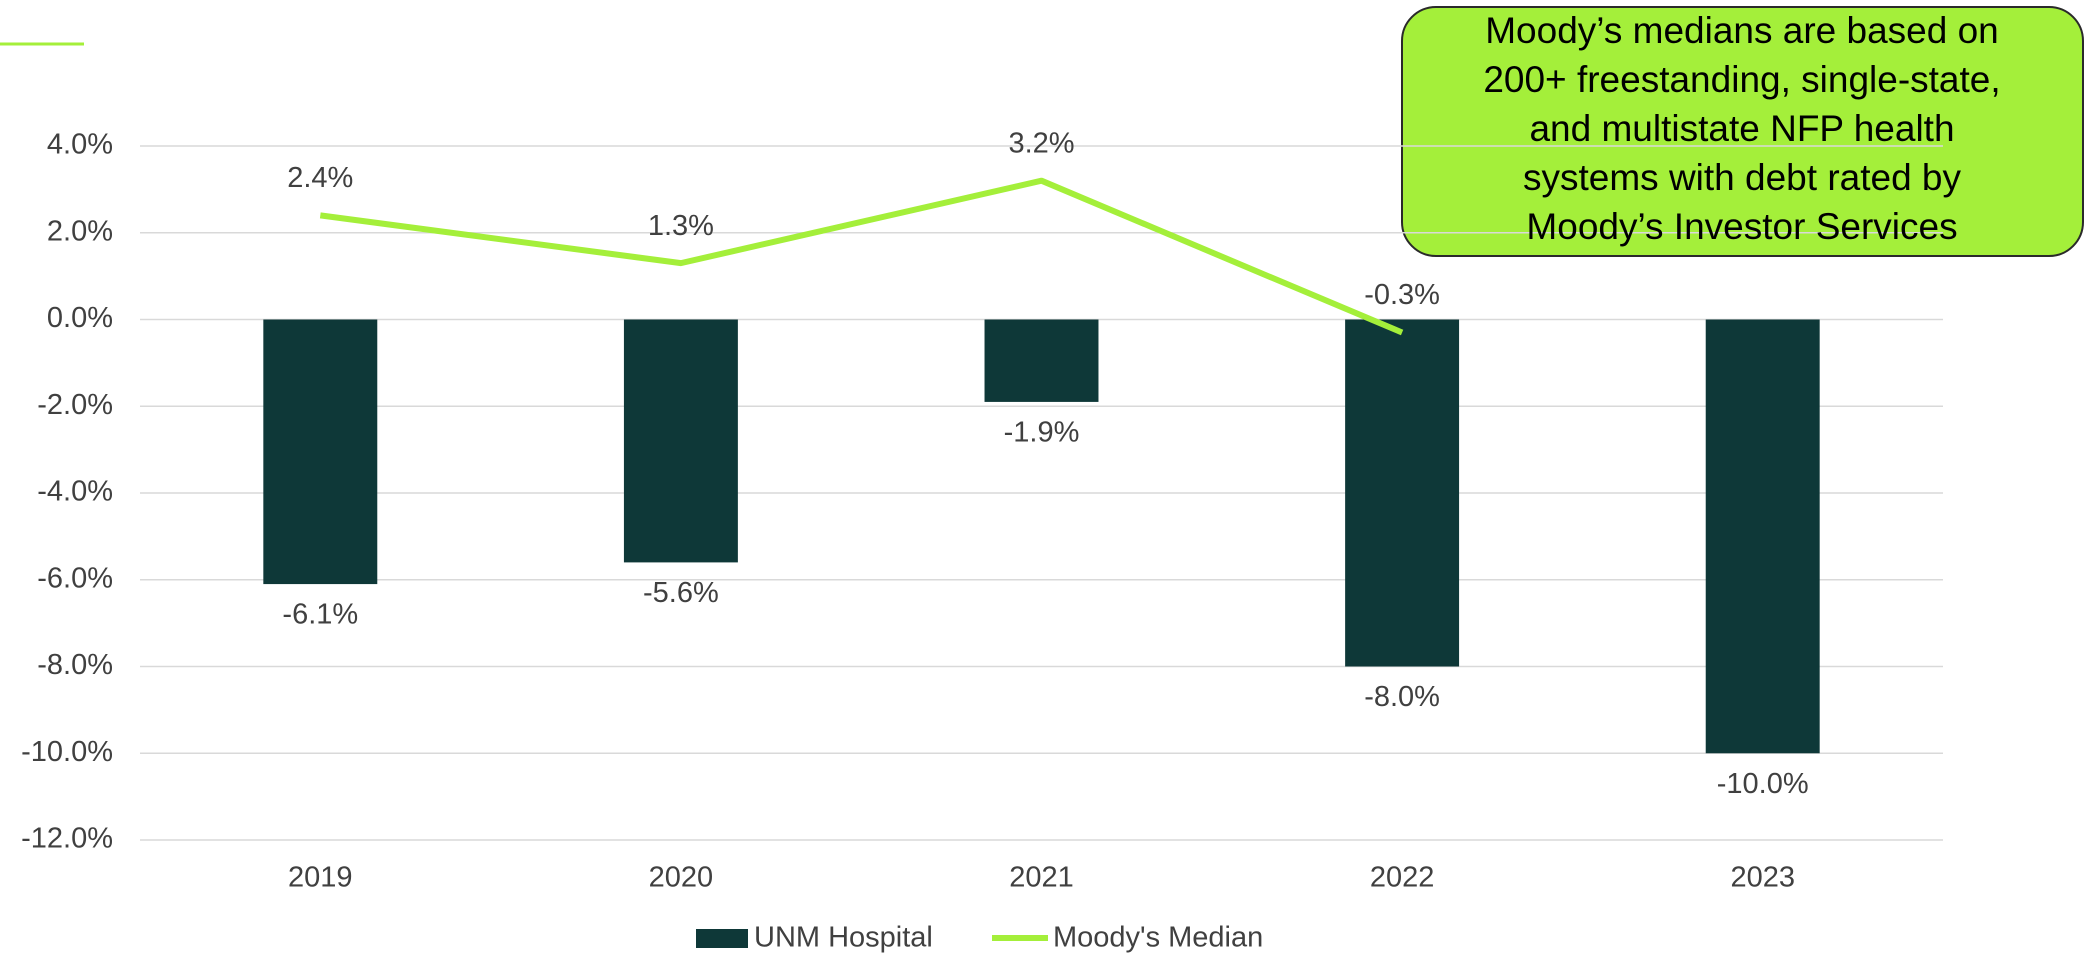 The height and width of the screenshot is (955, 2087). Describe the element at coordinates (1158, 938) in the screenshot. I see `legend-label: Moody's Median` at that location.